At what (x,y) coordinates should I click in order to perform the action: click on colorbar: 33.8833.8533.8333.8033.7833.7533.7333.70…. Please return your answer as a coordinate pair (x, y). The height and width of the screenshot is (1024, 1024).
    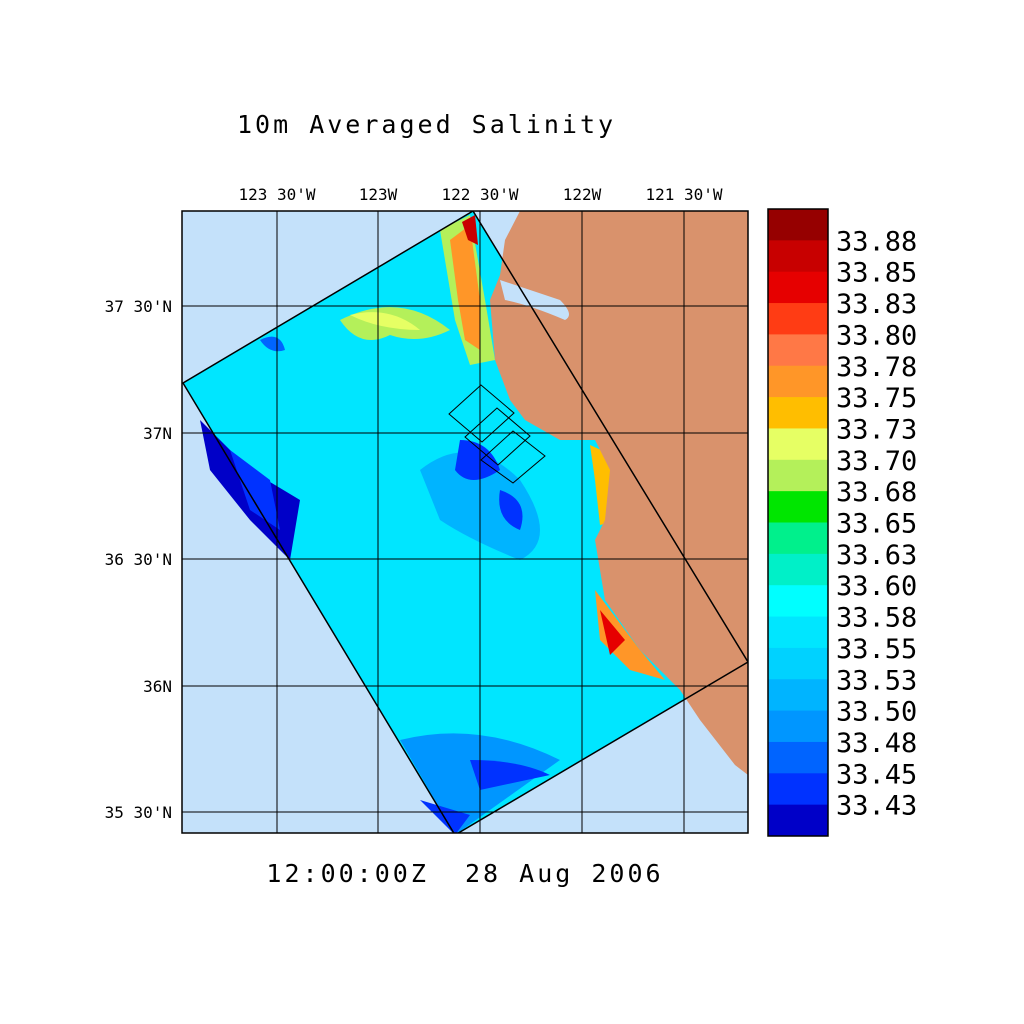
    Looking at the image, I should click on (842, 522).